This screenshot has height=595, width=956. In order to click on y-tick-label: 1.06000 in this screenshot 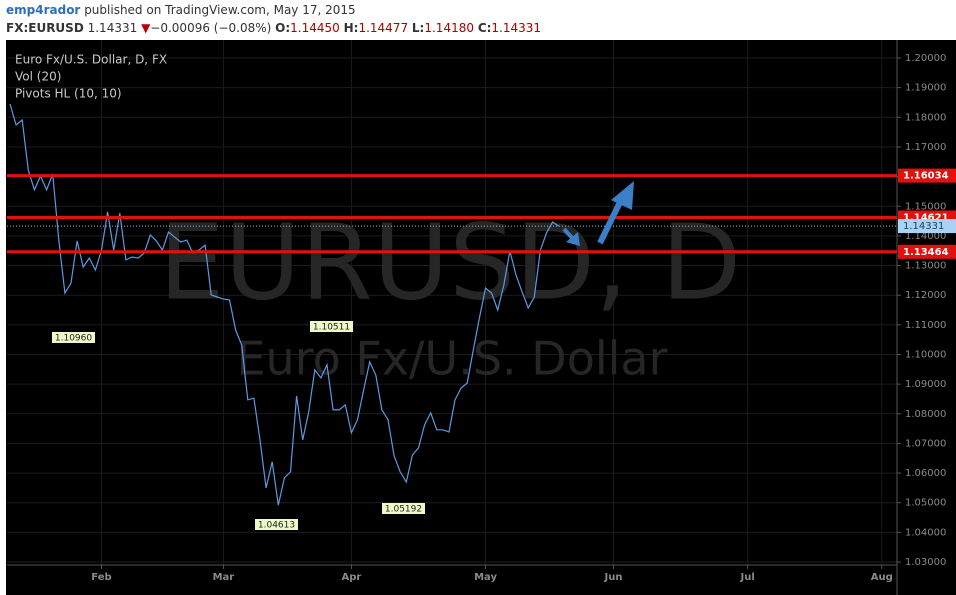, I will do `click(925, 473)`.